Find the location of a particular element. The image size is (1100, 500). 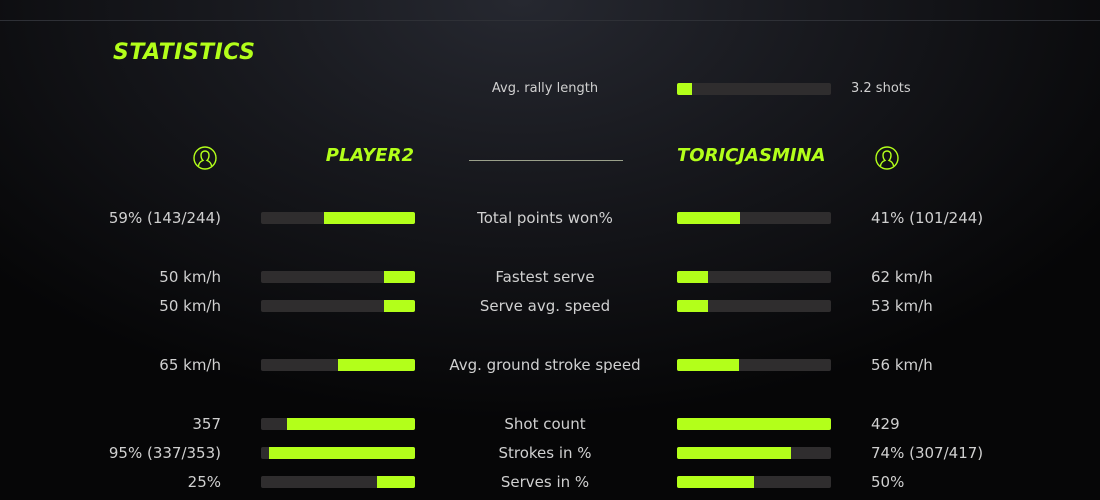

stat-right-value: 62 km/h is located at coordinates (902, 277).